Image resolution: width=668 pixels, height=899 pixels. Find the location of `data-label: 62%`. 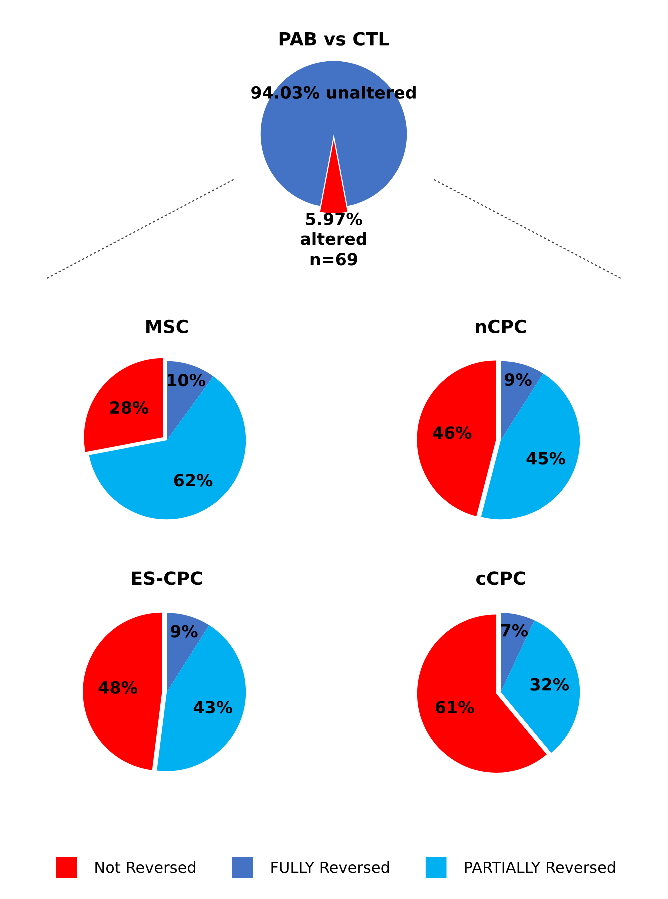

data-label: 62% is located at coordinates (193, 480).